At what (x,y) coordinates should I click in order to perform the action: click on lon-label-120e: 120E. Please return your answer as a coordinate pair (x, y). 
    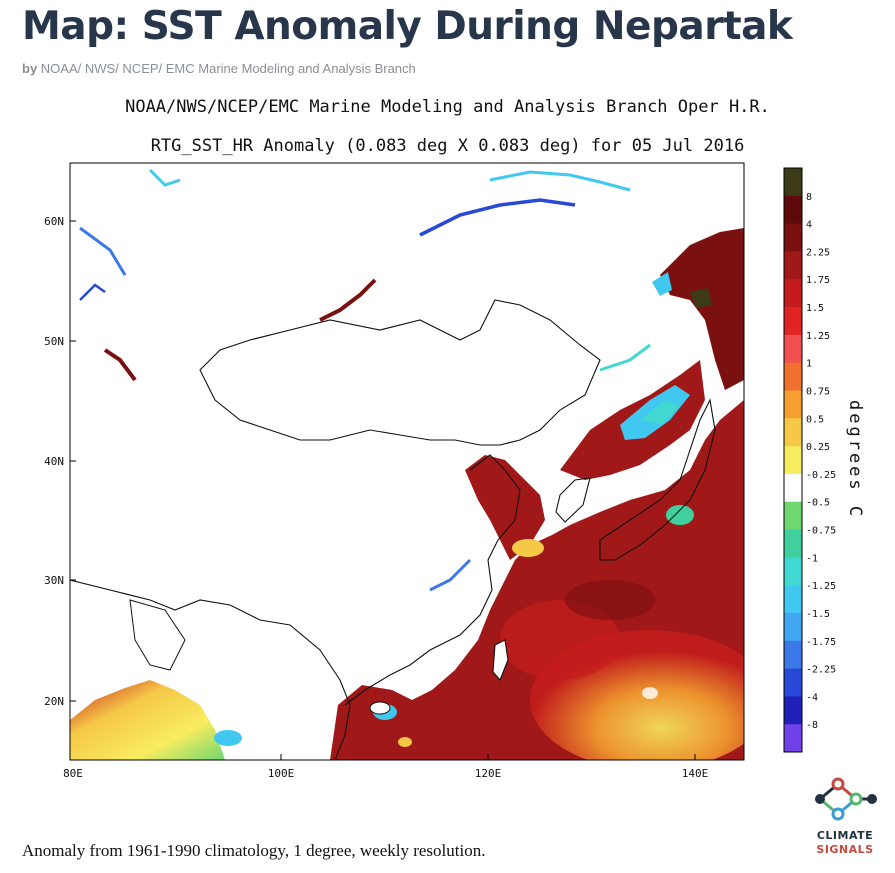
    Looking at the image, I should click on (488, 773).